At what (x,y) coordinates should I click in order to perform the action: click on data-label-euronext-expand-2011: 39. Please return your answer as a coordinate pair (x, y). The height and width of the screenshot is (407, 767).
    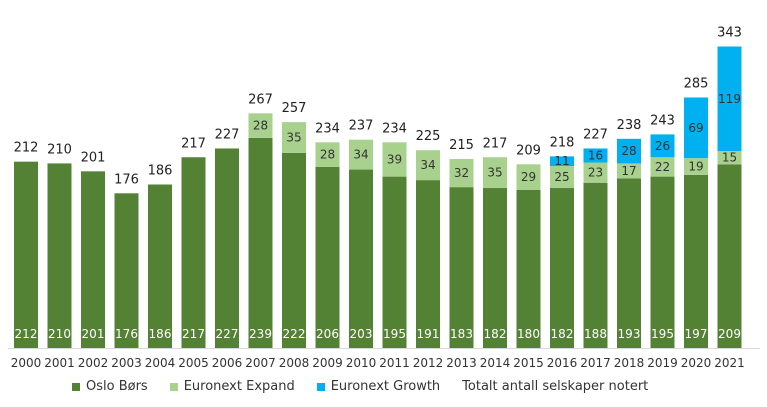
    Looking at the image, I should click on (394, 159).